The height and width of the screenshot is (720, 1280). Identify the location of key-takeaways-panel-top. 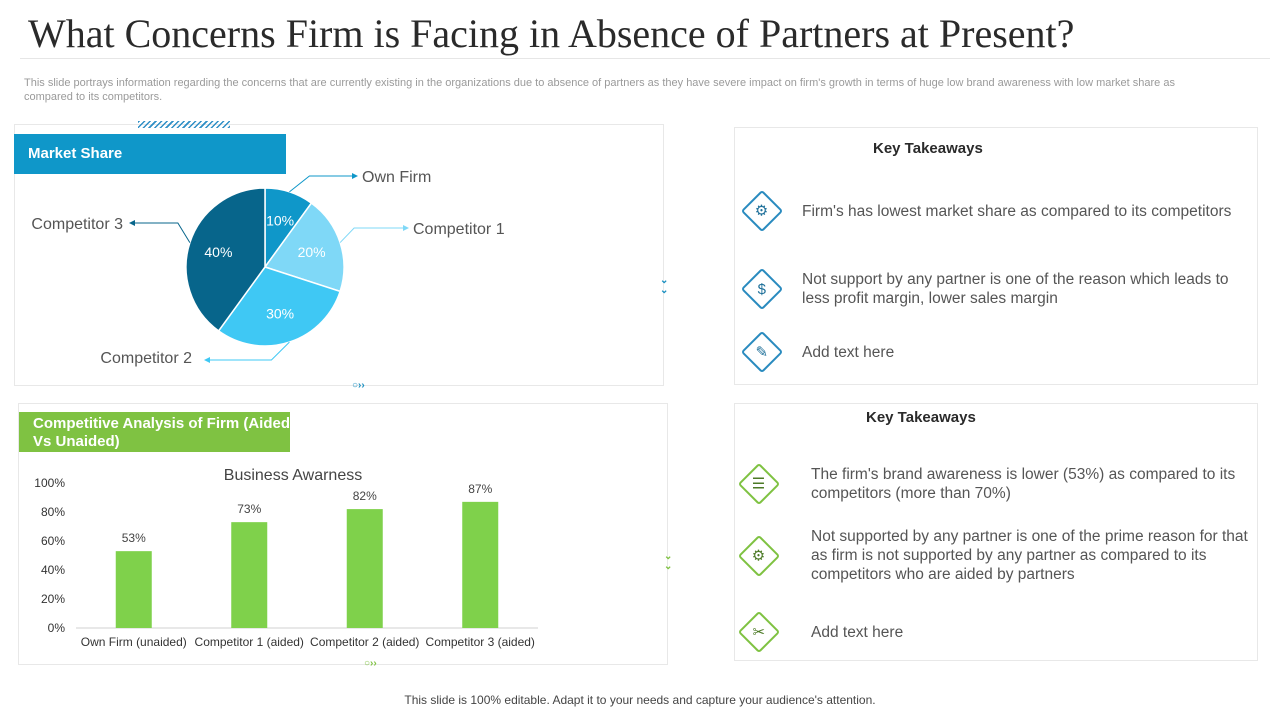
(996, 256).